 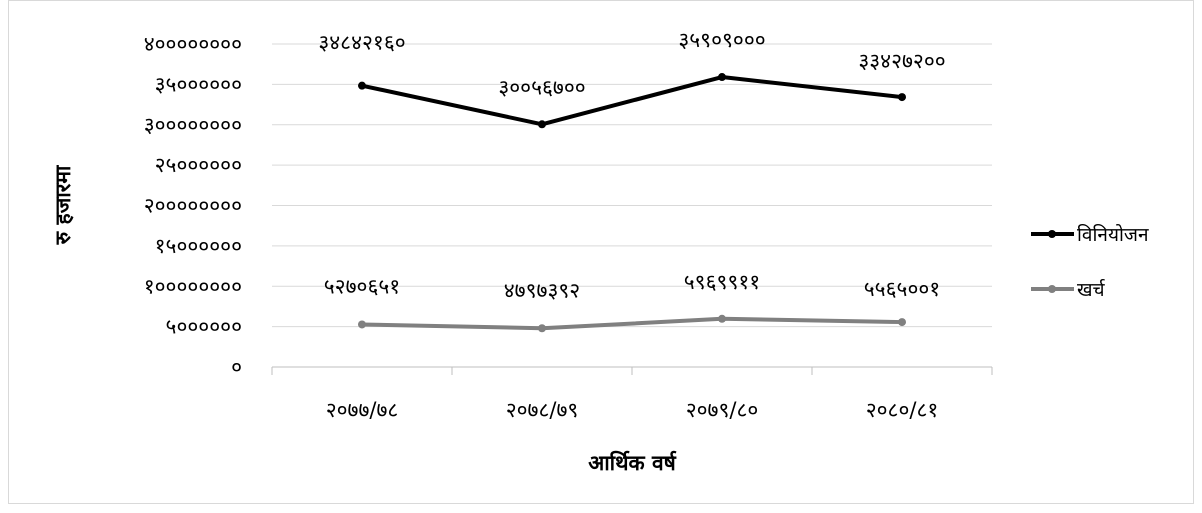 I want to click on x-axis-title: आर्थिक वर्ष, so click(x=632, y=462).